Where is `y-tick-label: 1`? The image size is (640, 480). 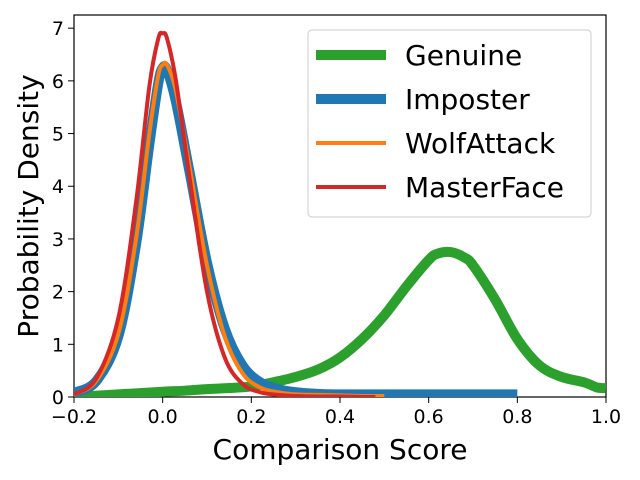 y-tick-label: 1 is located at coordinates (58, 345).